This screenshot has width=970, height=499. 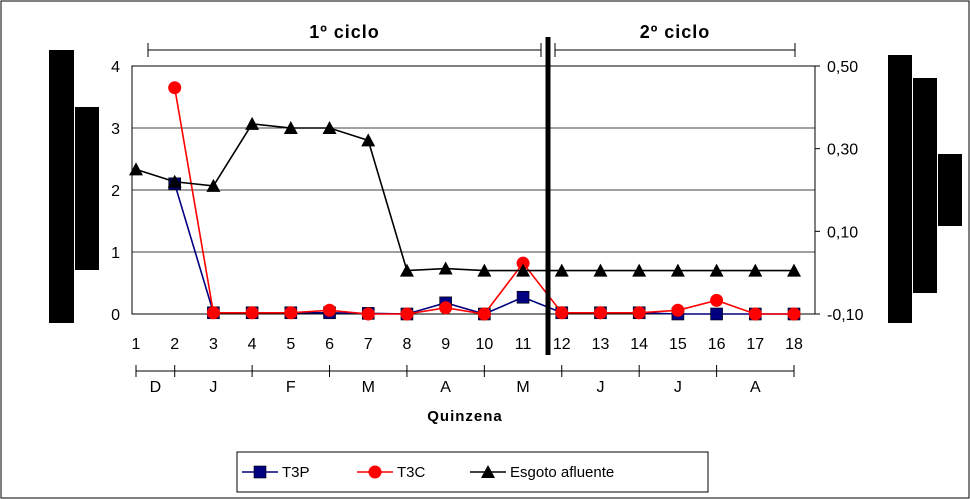 I want to click on legend-marker-t3c, so click(x=375, y=472).